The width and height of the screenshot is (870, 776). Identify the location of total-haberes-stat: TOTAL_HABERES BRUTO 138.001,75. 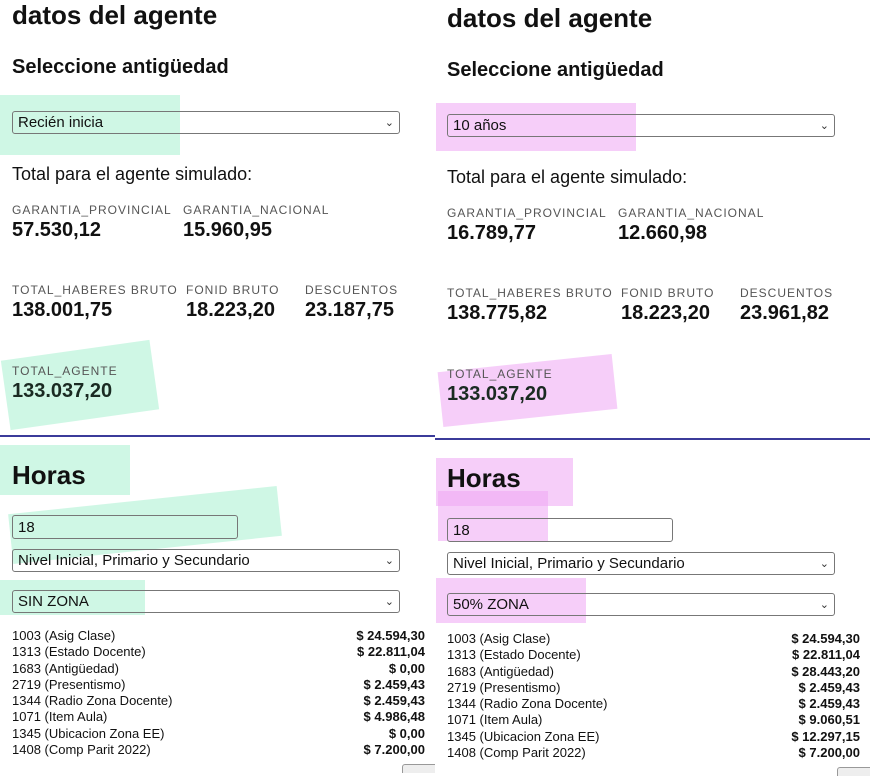
(95, 302).